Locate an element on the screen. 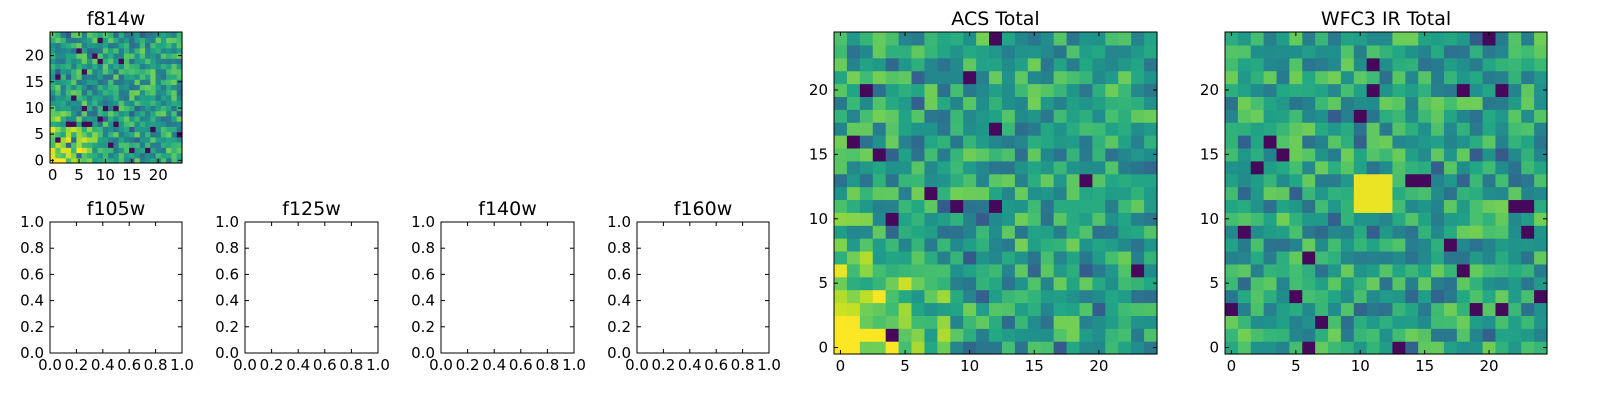 The image size is (1600, 400). y-tick-label: 0.6 is located at coordinates (32, 274).